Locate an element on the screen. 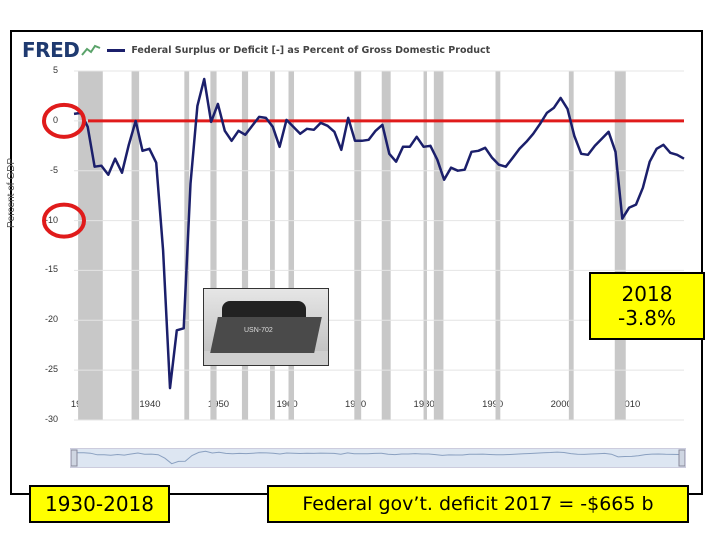  date-range-slider is located at coordinates (378, 458).